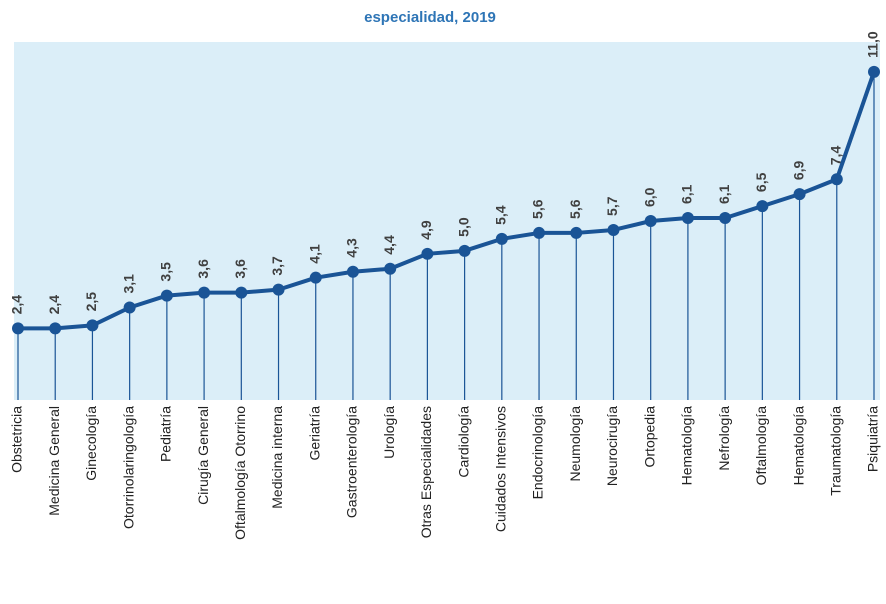 The width and height of the screenshot is (886, 604). Describe the element at coordinates (166, 434) in the screenshot. I see `x-tick-label: Pediatría` at that location.